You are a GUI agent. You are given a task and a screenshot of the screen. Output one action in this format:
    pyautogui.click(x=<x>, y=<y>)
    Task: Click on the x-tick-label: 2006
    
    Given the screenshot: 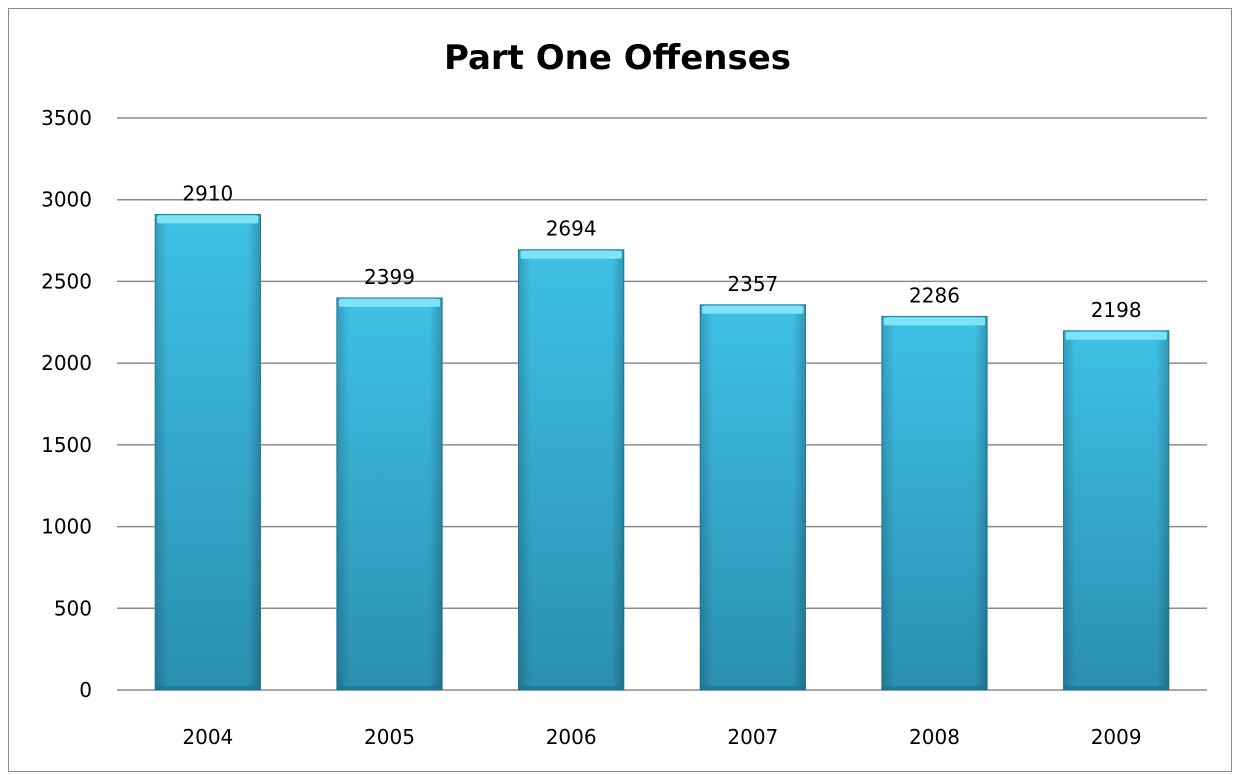 What is the action you would take?
    pyautogui.click(x=571, y=737)
    